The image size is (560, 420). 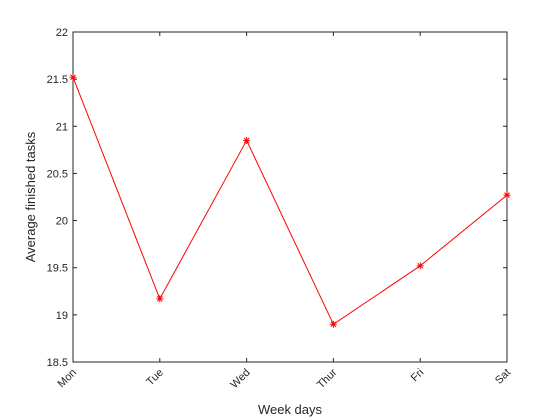 What do you see at coordinates (57, 80) in the screenshot?
I see `y-tick-label: 21.5` at bounding box center [57, 80].